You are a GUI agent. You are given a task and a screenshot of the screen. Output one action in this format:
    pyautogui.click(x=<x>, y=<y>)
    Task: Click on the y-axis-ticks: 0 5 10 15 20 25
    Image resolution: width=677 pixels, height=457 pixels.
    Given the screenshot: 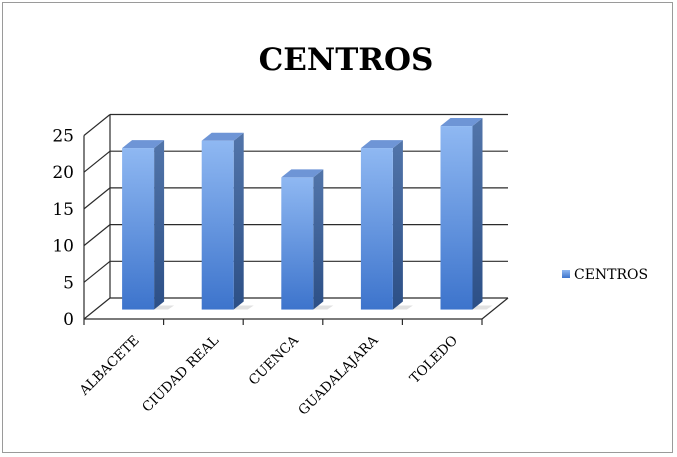 What is the action you would take?
    pyautogui.click(x=63, y=229)
    